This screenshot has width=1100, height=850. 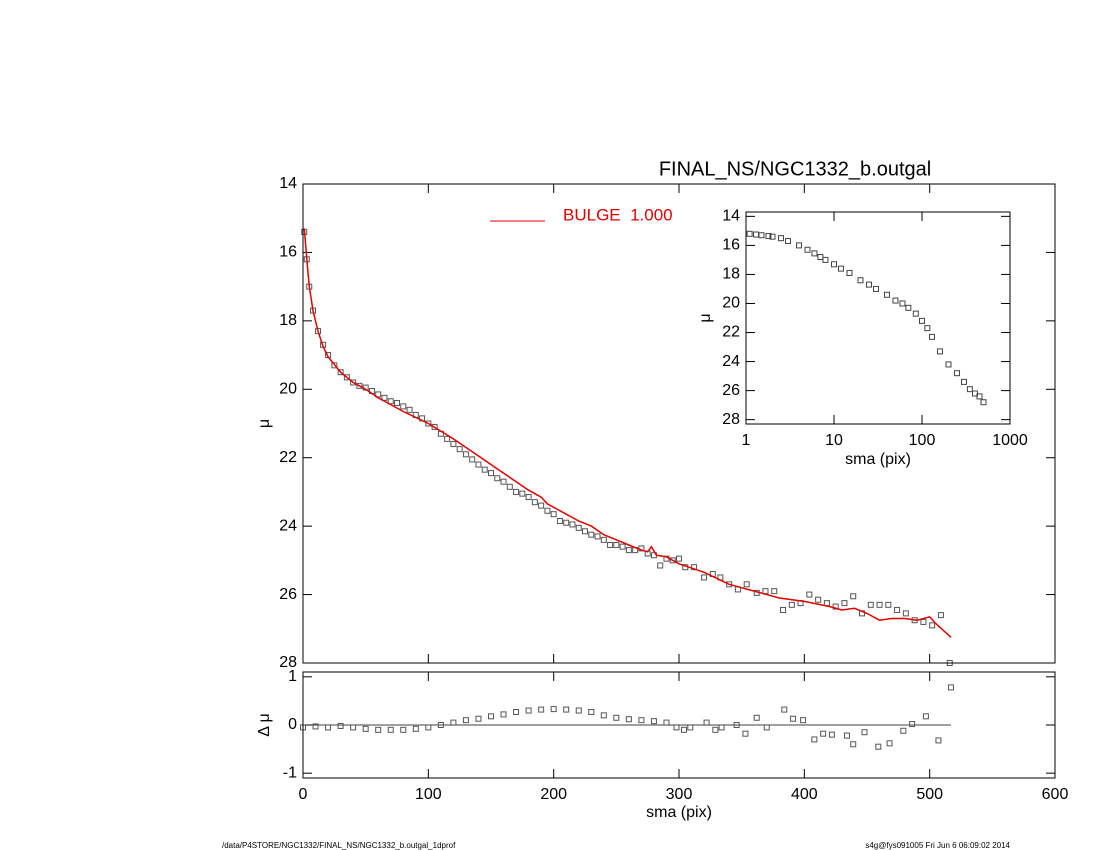 What do you see at coordinates (288, 252) in the screenshot?
I see `y-tick-label: 16` at bounding box center [288, 252].